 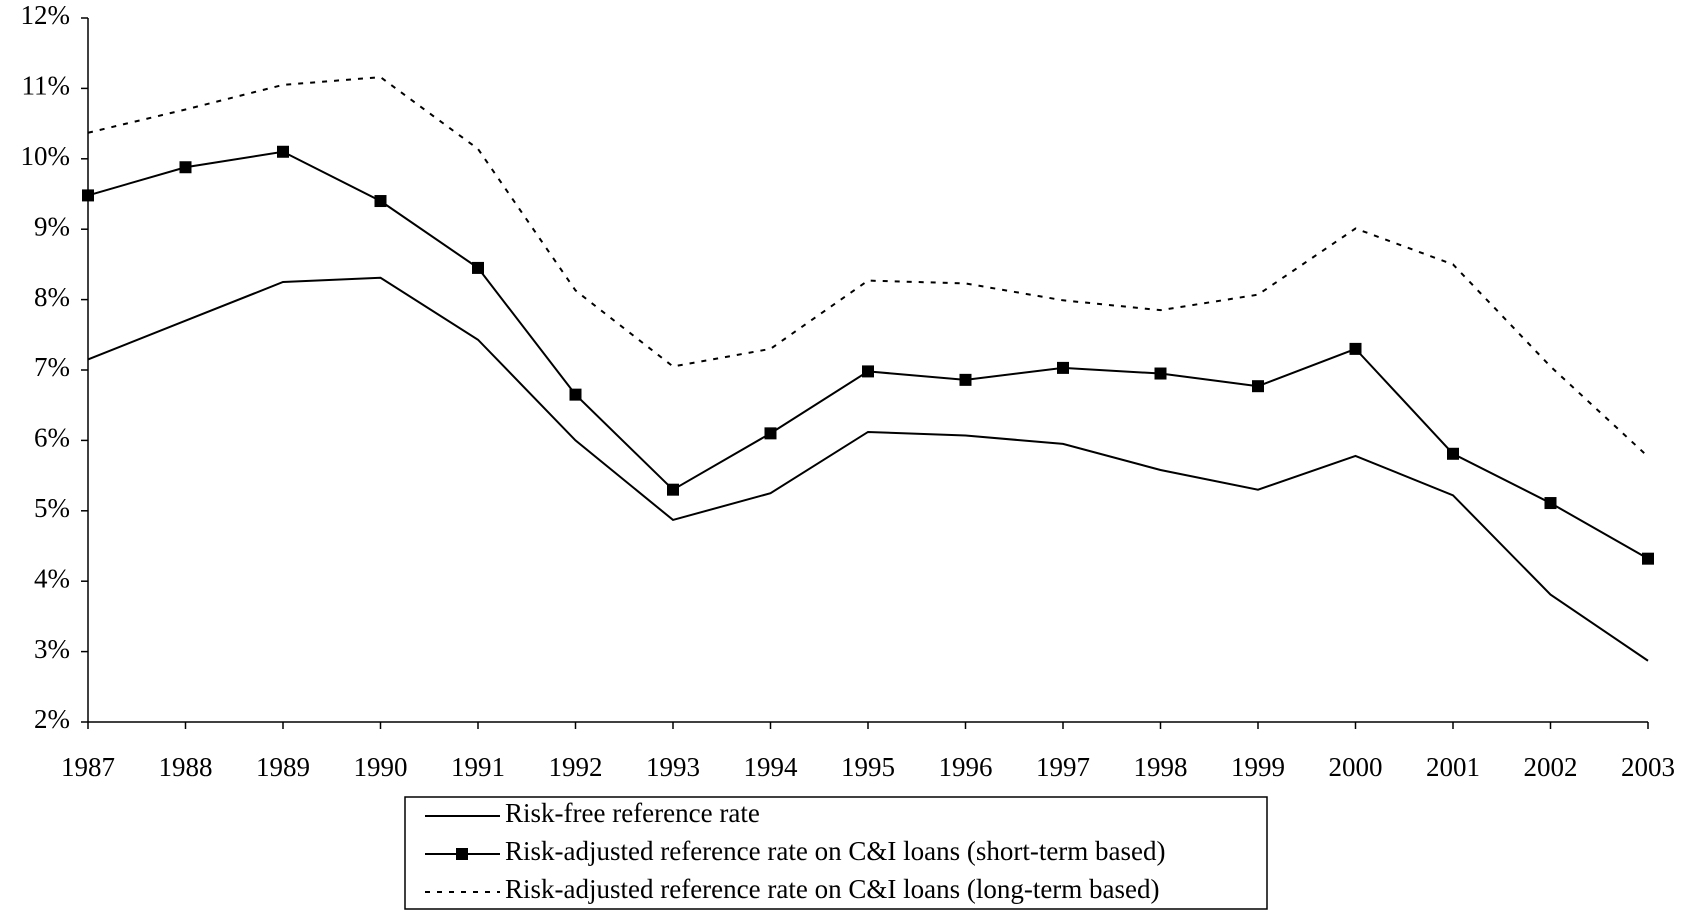 What do you see at coordinates (46, 156) in the screenshot?
I see `y-tick-label: 10%` at bounding box center [46, 156].